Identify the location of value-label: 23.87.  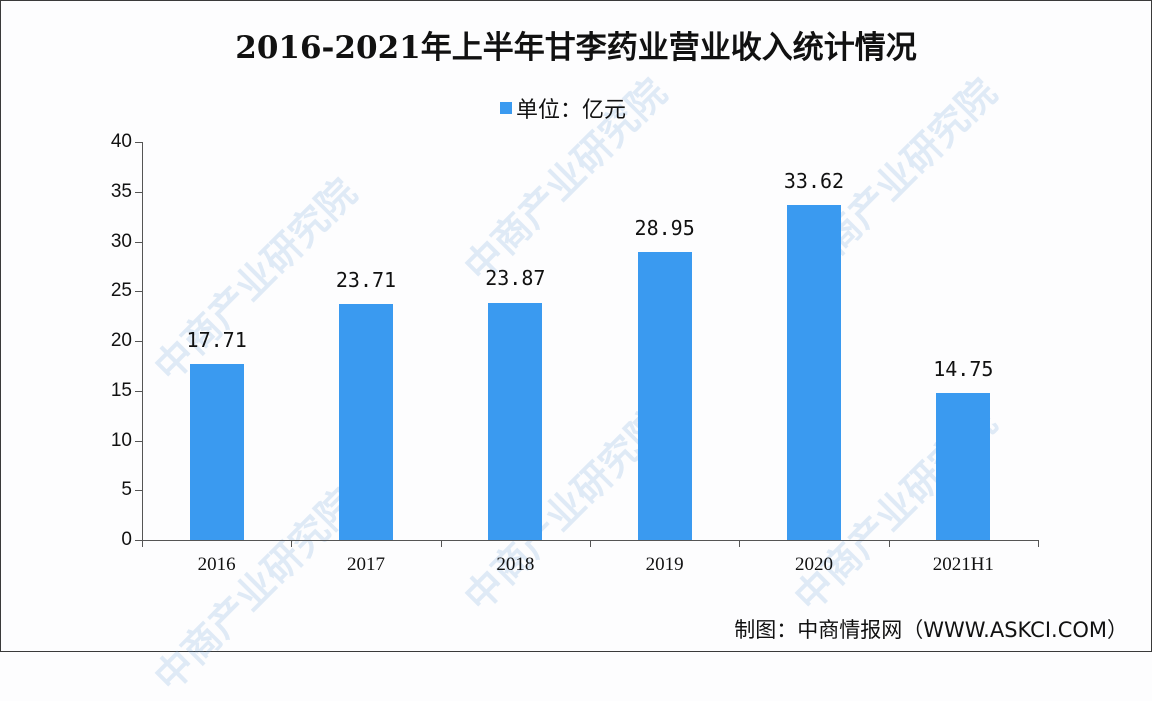
(515, 278).